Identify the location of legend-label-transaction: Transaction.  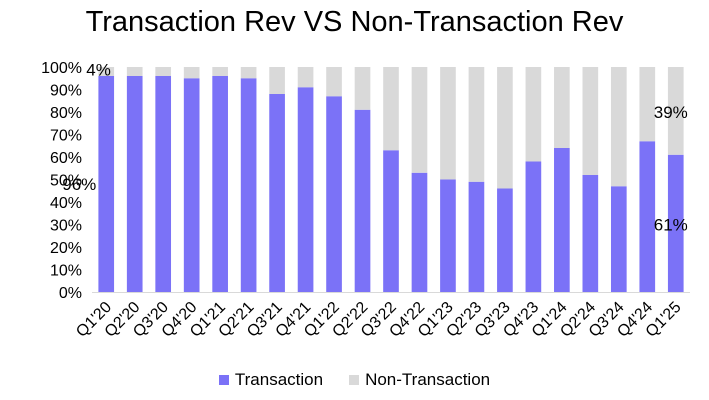
(279, 379).